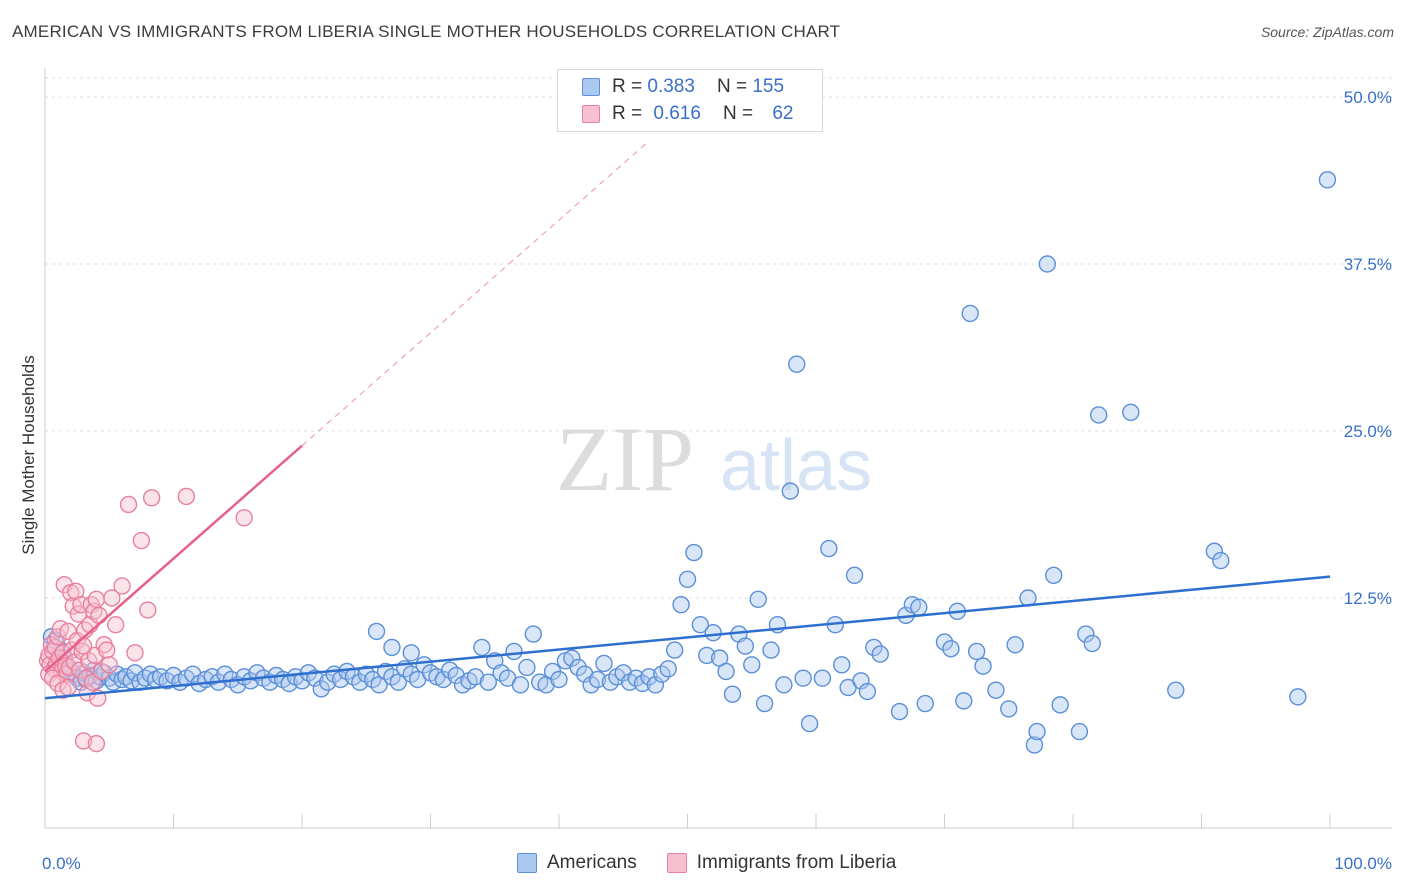 The image size is (1406, 892). Describe the element at coordinates (676, 863) in the screenshot. I see `liberia-legend-swatch` at that location.